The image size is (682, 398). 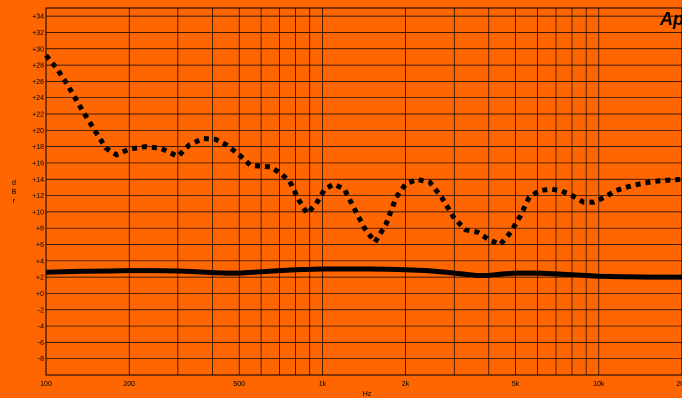 What do you see at coordinates (40, 278) in the screenshot?
I see `y-tick-label: +2` at bounding box center [40, 278].